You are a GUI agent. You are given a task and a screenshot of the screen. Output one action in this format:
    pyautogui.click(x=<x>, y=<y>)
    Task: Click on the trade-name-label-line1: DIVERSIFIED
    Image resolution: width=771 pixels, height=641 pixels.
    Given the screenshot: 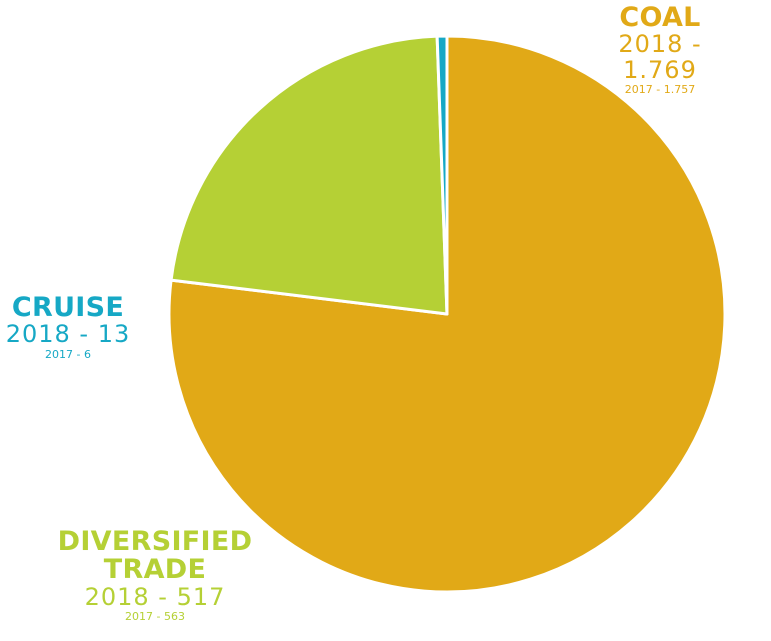 What is the action you would take?
    pyautogui.click(x=155, y=541)
    